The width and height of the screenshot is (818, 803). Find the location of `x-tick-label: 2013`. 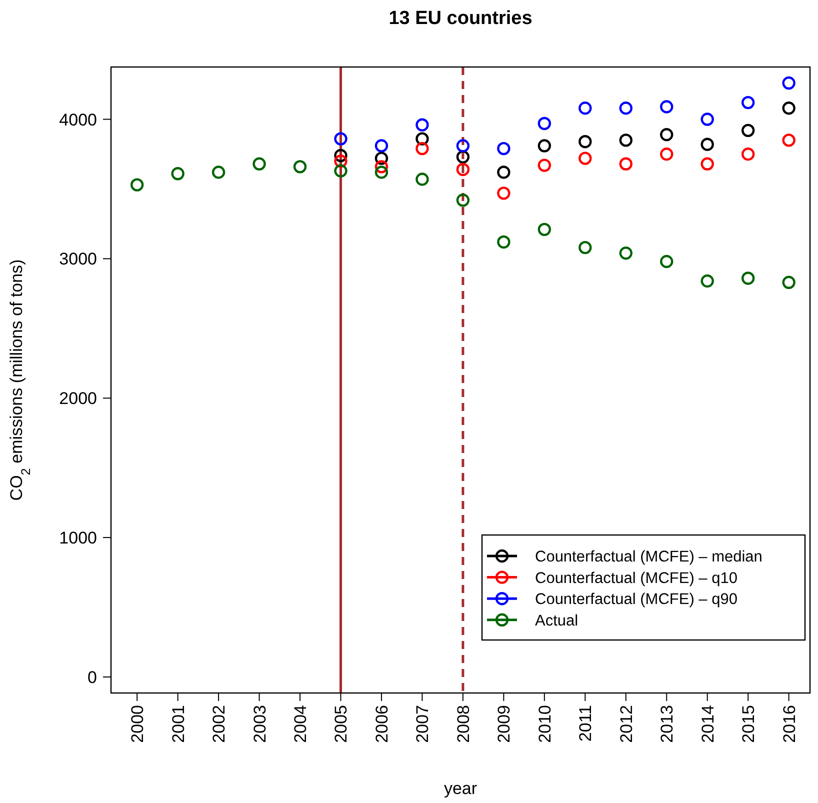

x-tick-label: 2013 is located at coordinates (667, 724).